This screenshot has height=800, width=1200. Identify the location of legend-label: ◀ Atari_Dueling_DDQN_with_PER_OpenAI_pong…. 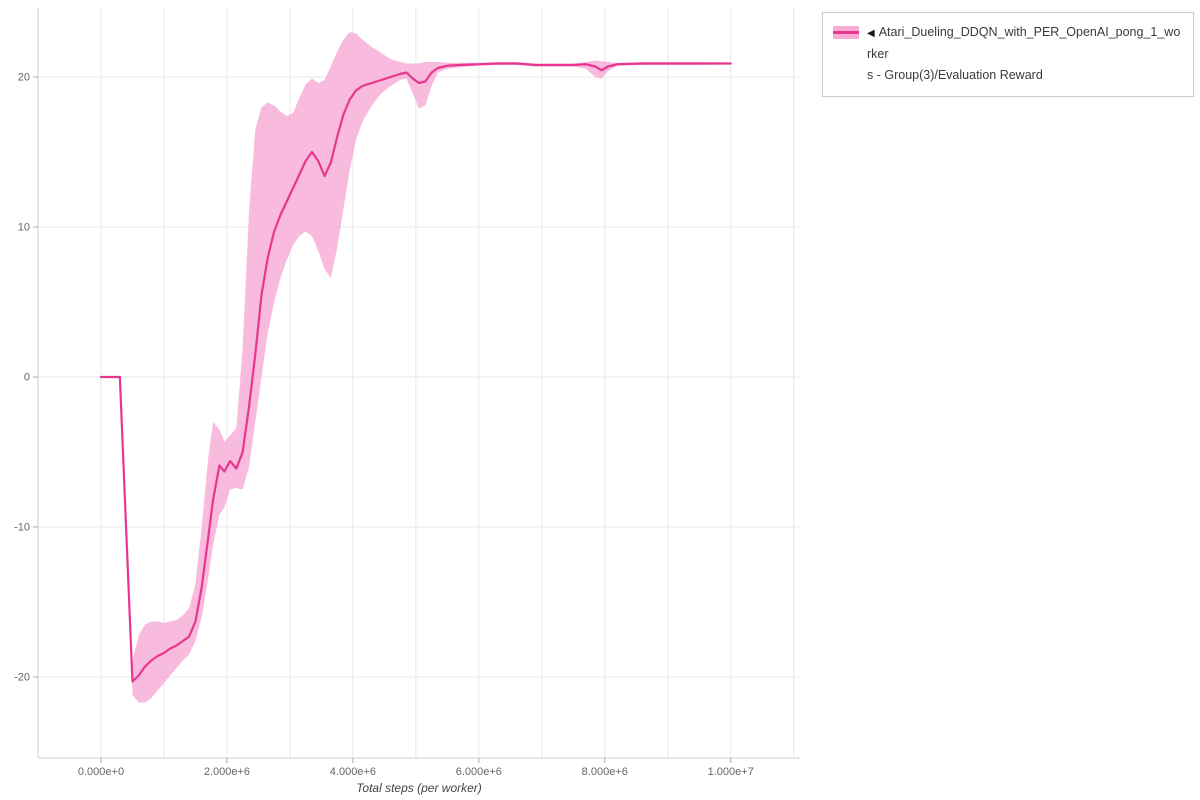
(1025, 54).